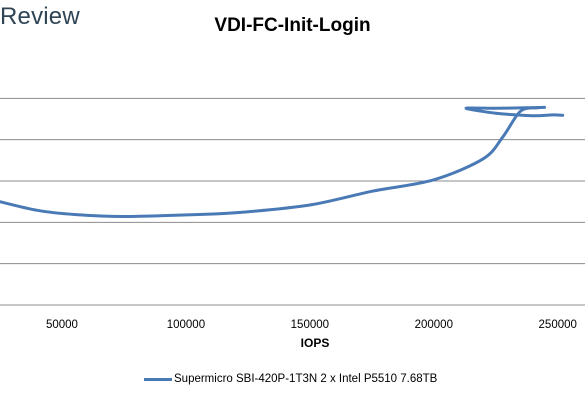 The height and width of the screenshot is (401, 585). Describe the element at coordinates (315, 343) in the screenshot. I see `x-axis-label: IOPS` at that location.